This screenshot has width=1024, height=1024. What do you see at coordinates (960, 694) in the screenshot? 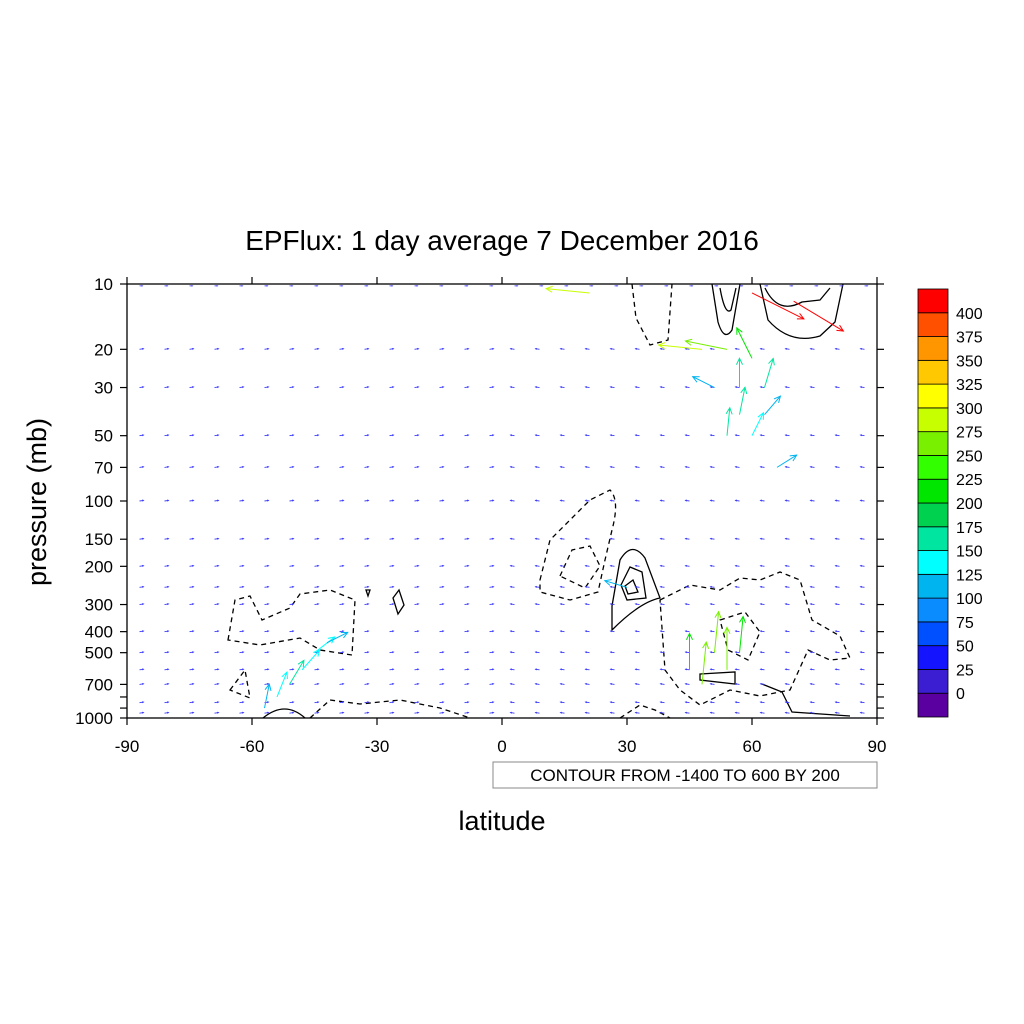
I see `colorbar-label: 0` at bounding box center [960, 694].